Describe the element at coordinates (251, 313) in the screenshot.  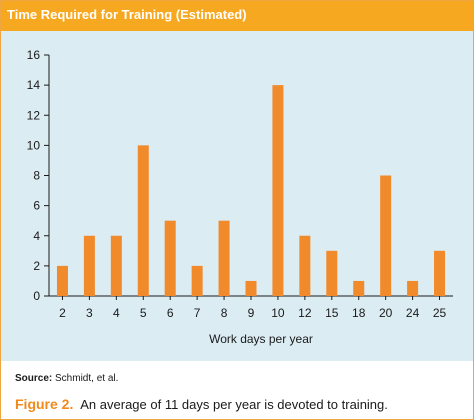
I see `x-tick-label-9: 9` at that location.